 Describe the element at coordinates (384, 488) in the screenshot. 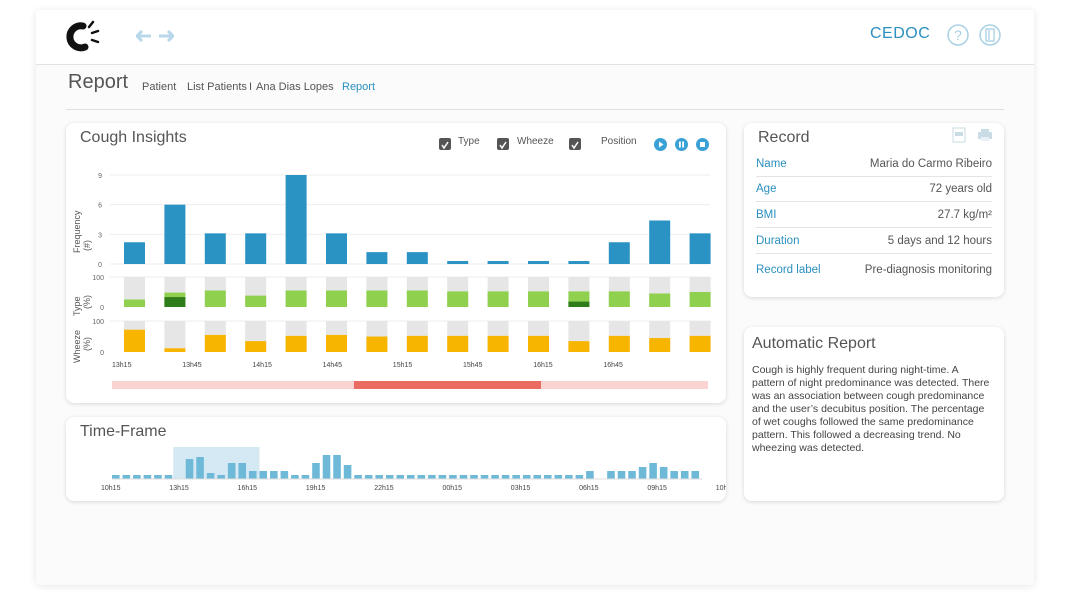

I see `time-frame-tick-label: 22h15` at that location.